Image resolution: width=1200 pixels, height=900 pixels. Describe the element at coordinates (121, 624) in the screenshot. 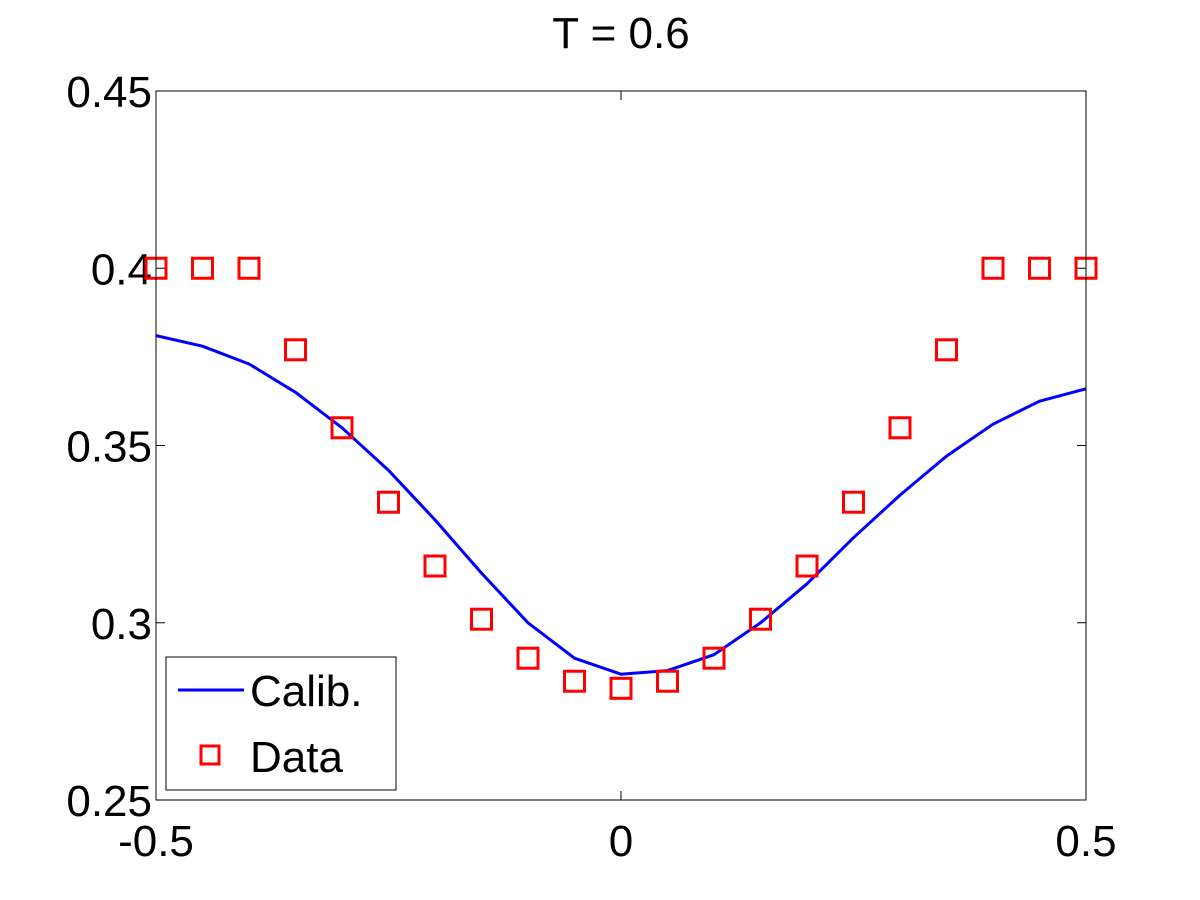

I see `y-tick-label: 0.3` at that location.